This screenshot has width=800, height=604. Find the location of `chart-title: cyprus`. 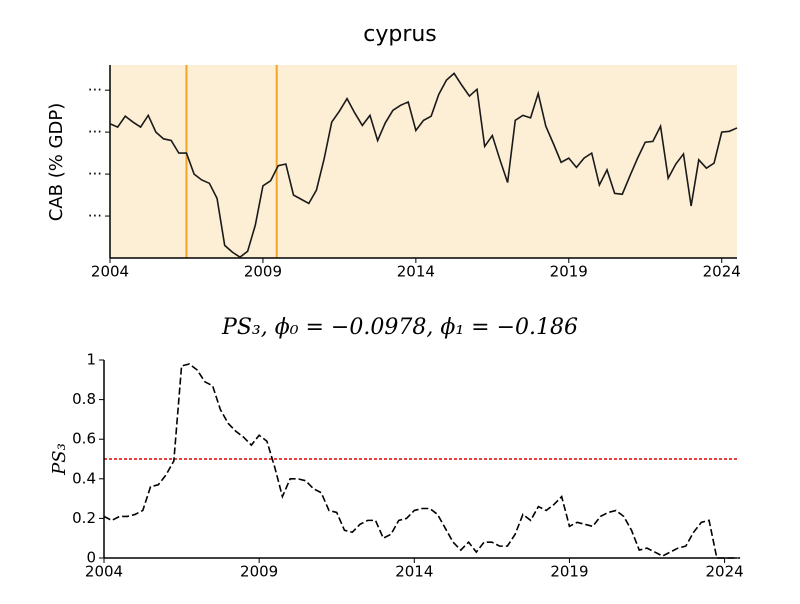

chart-title: cyprus is located at coordinates (400, 34).